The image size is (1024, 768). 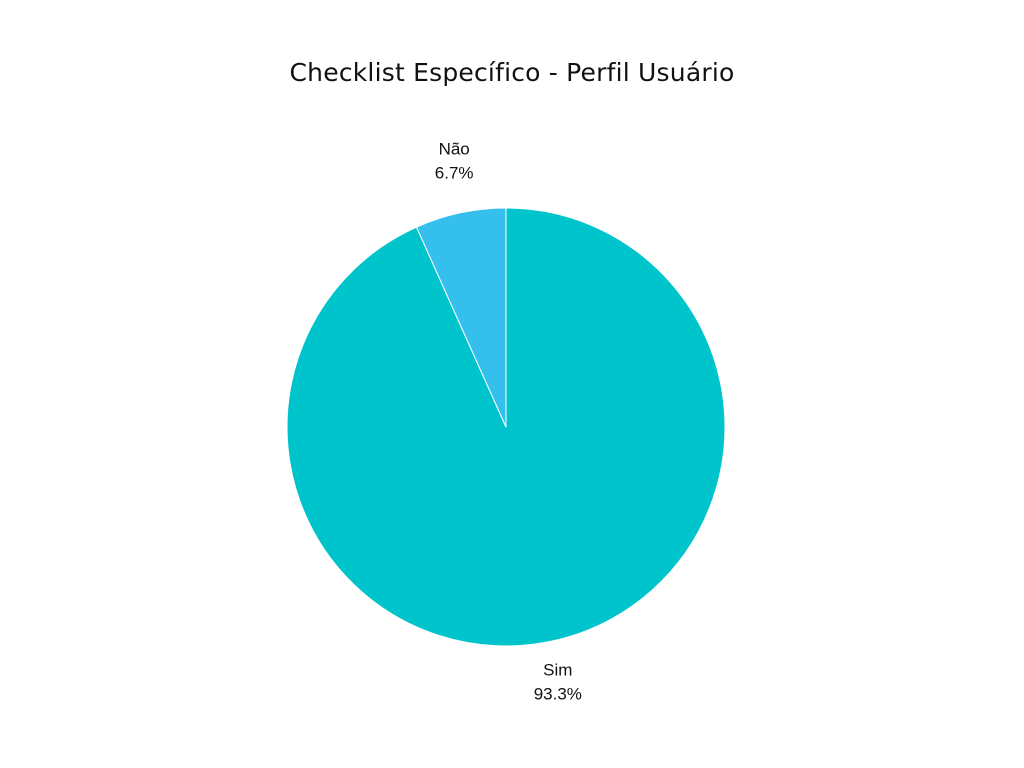 I want to click on pie-slice-nao, so click(x=461, y=317).